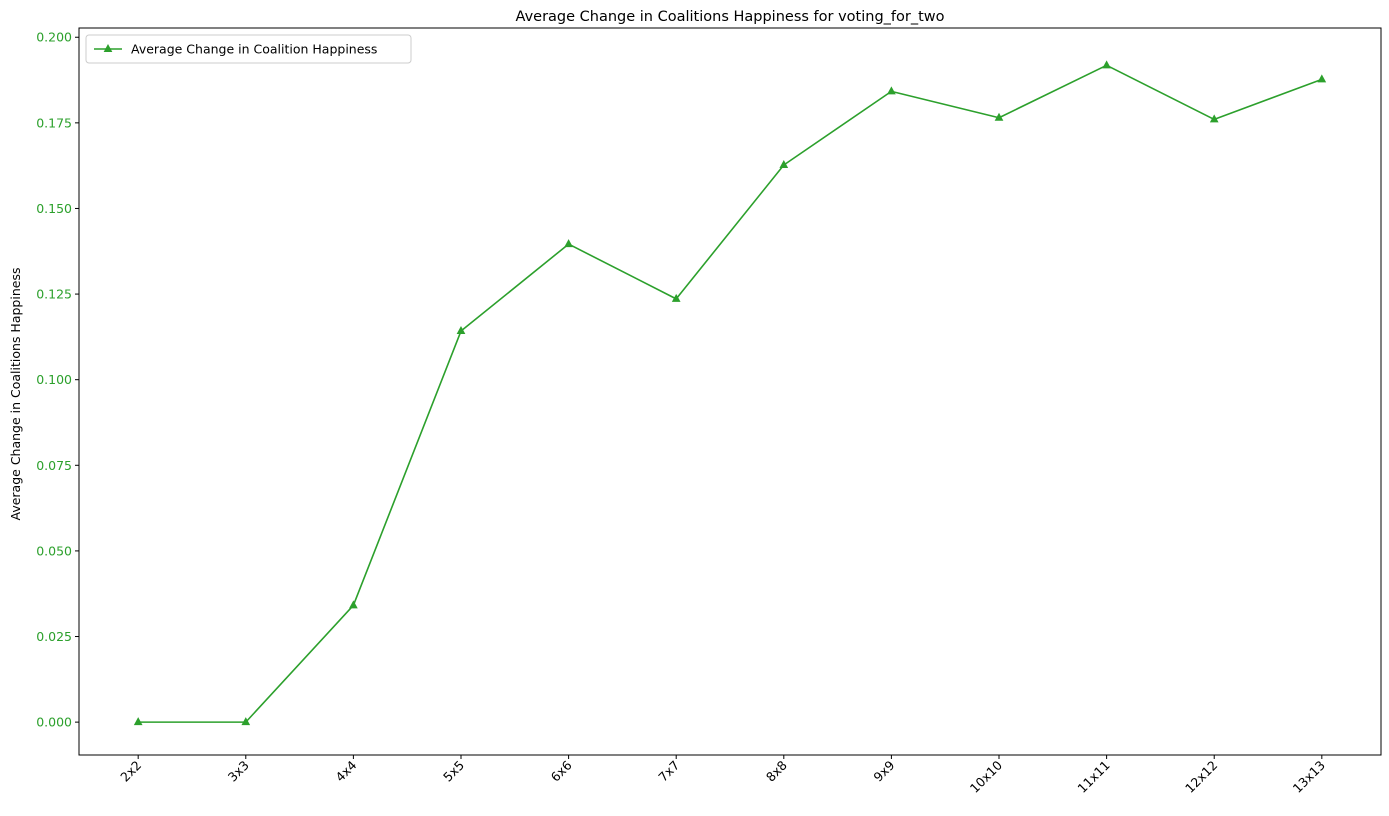  I want to click on legend-box, so click(248, 49).